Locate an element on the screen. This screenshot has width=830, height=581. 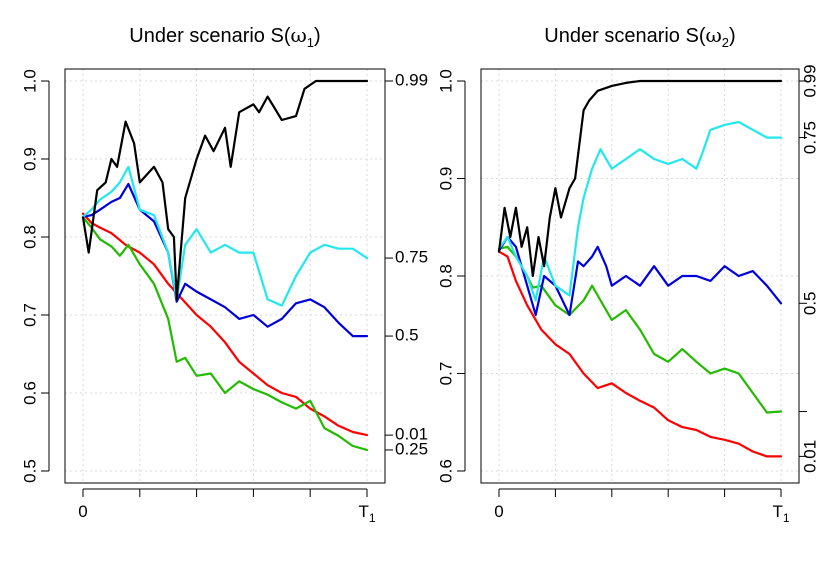
chart-title-1: Under scenario S(ω1) is located at coordinates (224, 36).